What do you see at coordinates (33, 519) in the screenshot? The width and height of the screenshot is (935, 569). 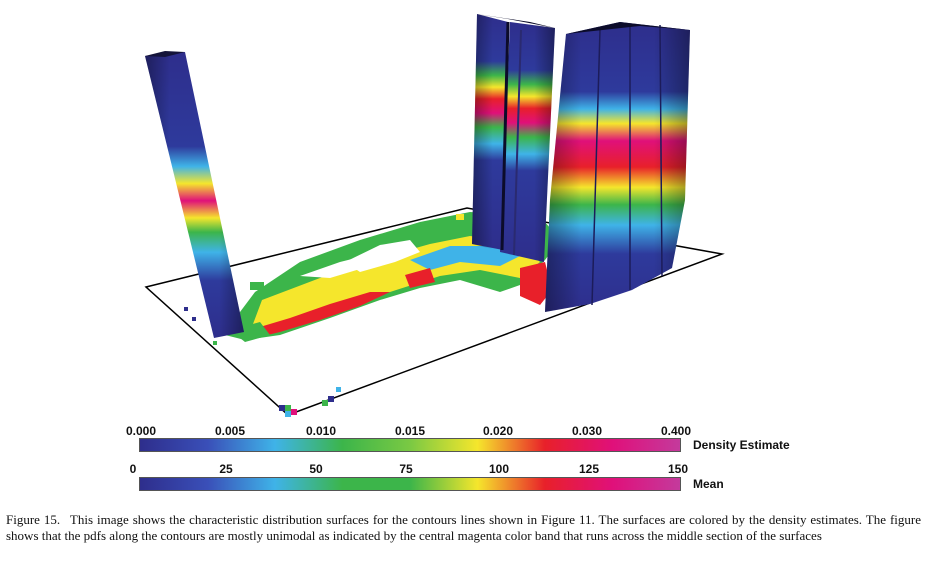 I see `caption-label: Figure 15.` at bounding box center [33, 519].